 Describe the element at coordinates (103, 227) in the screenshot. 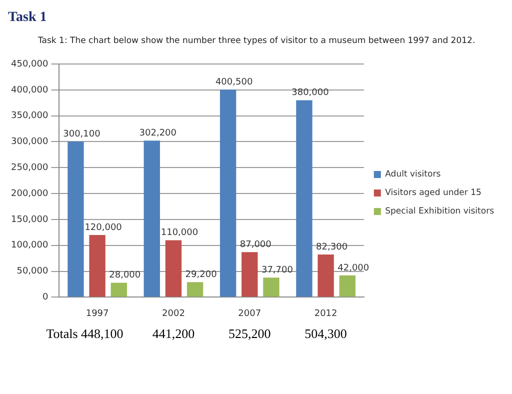

I see `data-label: 120,000` at that location.